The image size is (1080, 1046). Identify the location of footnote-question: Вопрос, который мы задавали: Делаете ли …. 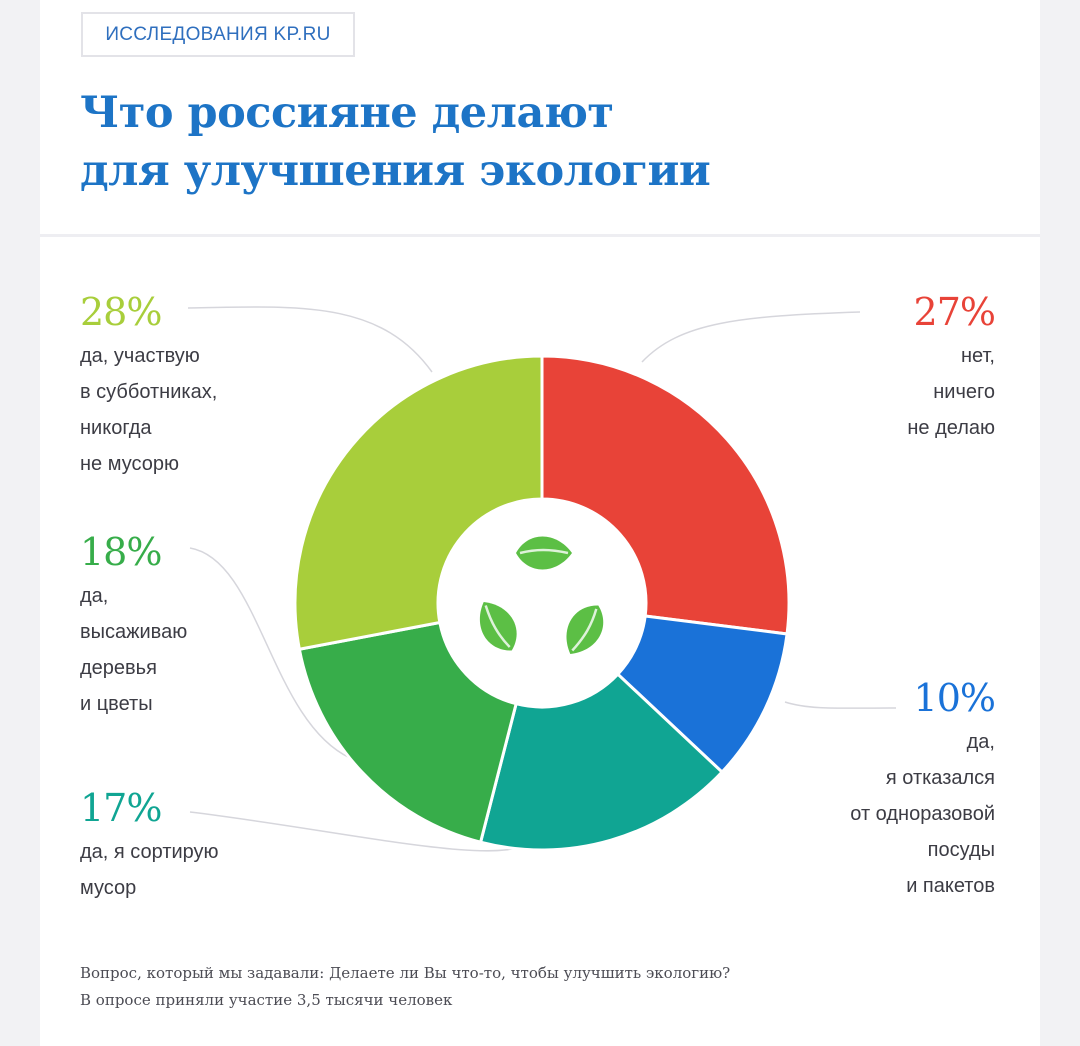
(405, 973).